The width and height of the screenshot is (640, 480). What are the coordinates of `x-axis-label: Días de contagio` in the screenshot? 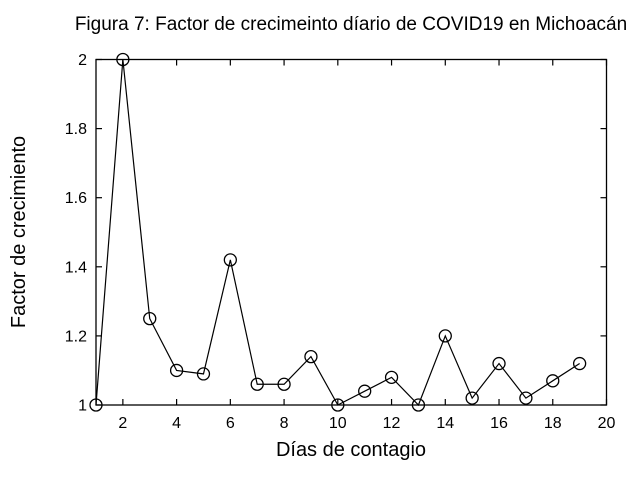 It's located at (351, 450).